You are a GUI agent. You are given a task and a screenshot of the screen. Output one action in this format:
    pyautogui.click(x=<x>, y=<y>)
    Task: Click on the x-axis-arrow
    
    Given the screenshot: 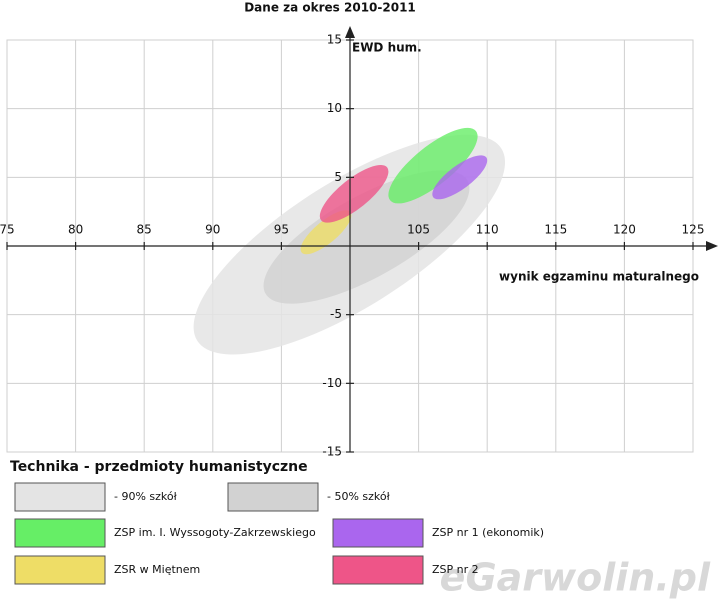 What is the action you would take?
    pyautogui.click(x=712, y=246)
    